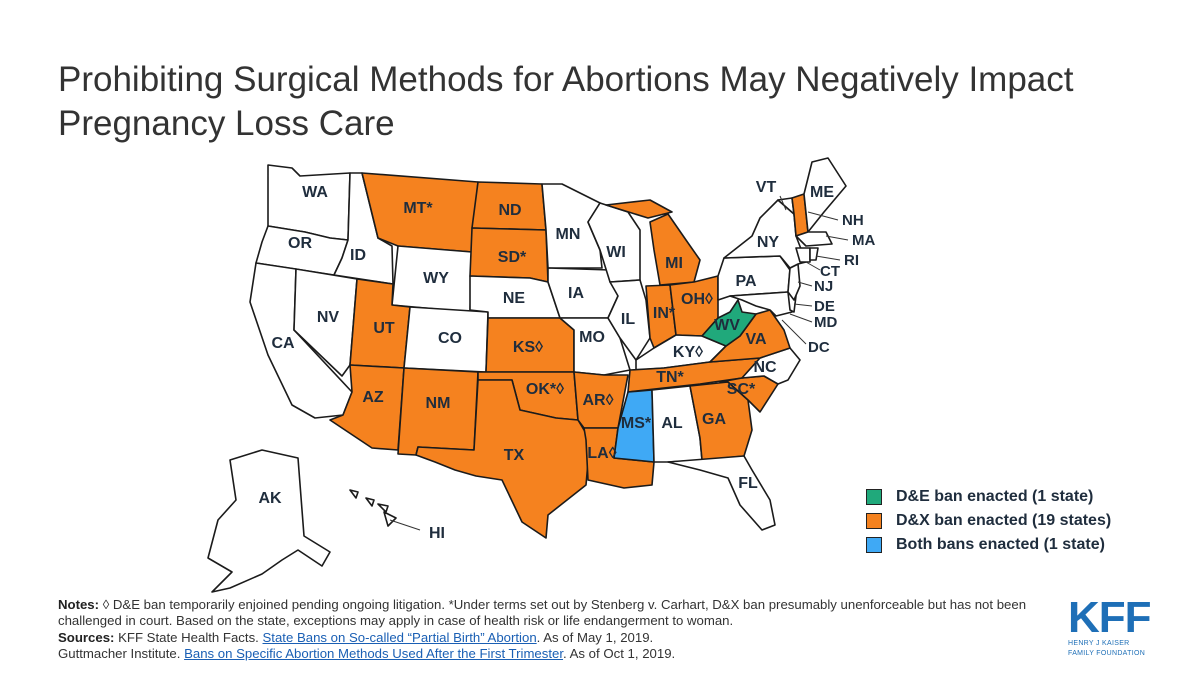  What do you see at coordinates (745, 281) in the screenshot?
I see `label-pa: PA` at bounding box center [745, 281].